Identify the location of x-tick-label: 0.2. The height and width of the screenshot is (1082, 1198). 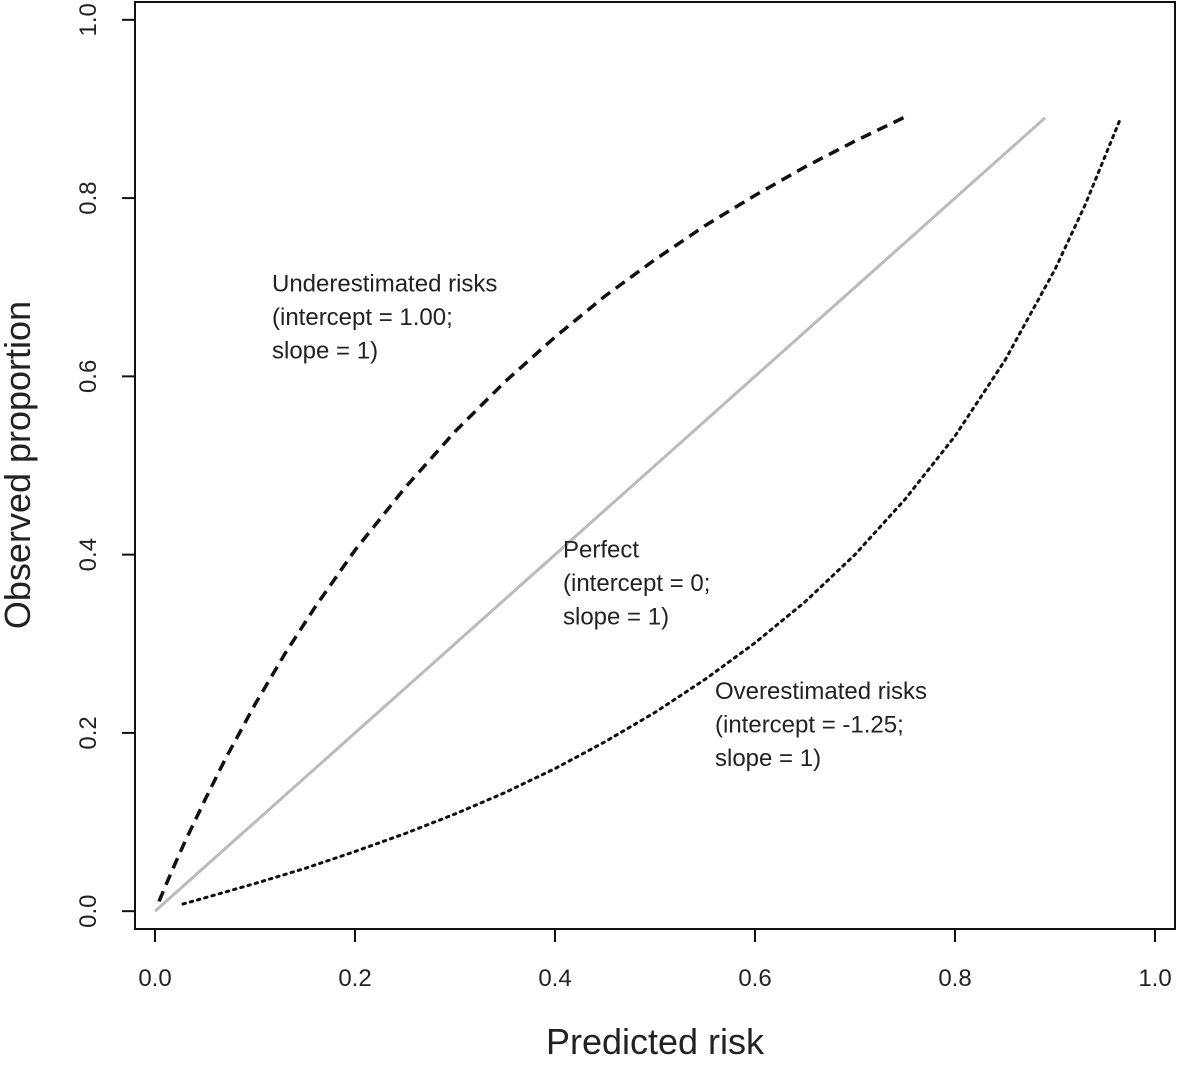
(354, 978).